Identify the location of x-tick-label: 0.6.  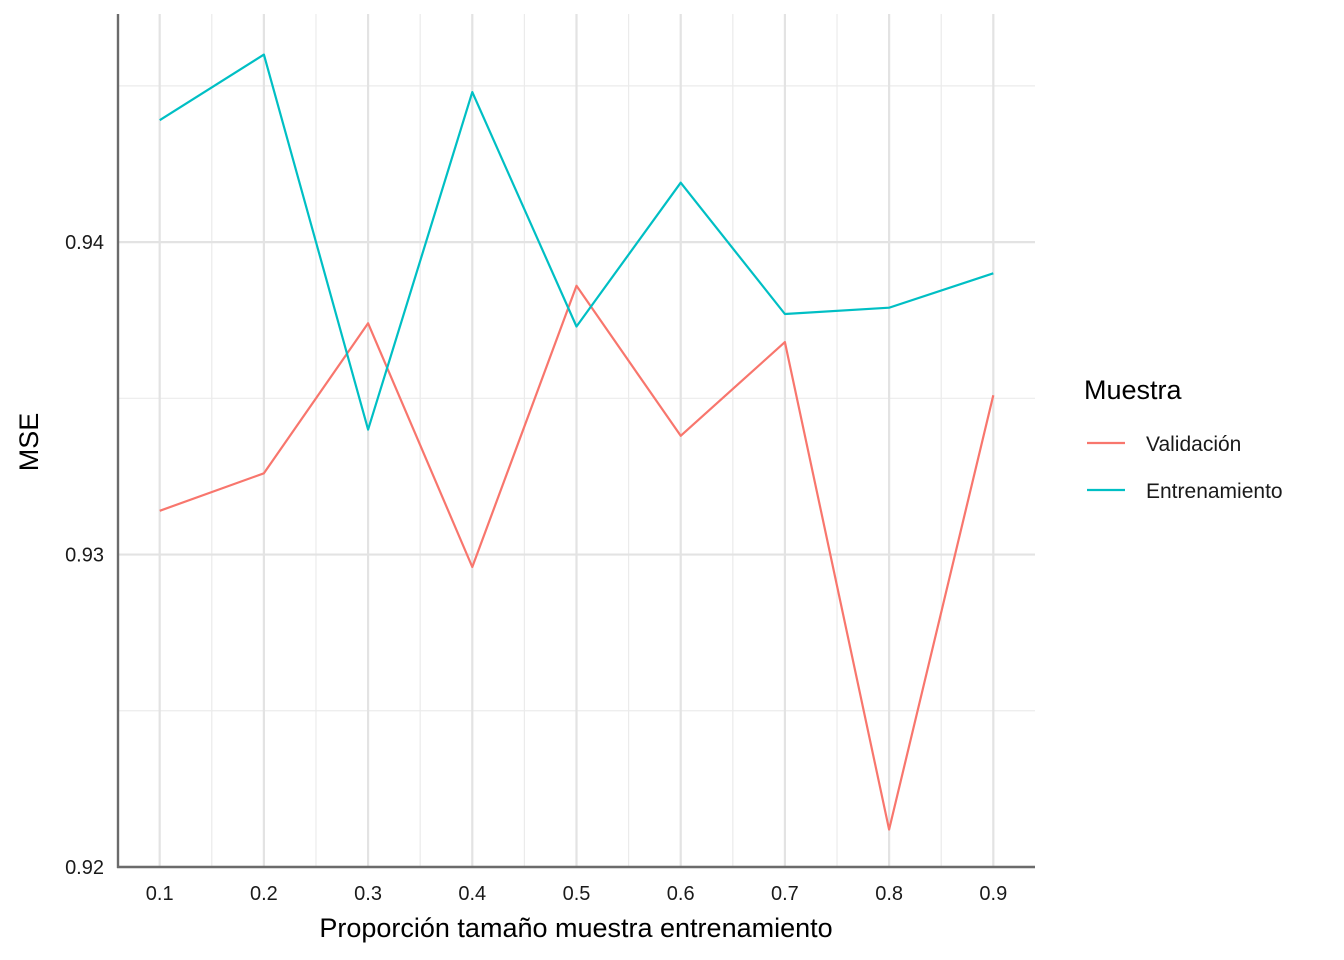
(681, 894).